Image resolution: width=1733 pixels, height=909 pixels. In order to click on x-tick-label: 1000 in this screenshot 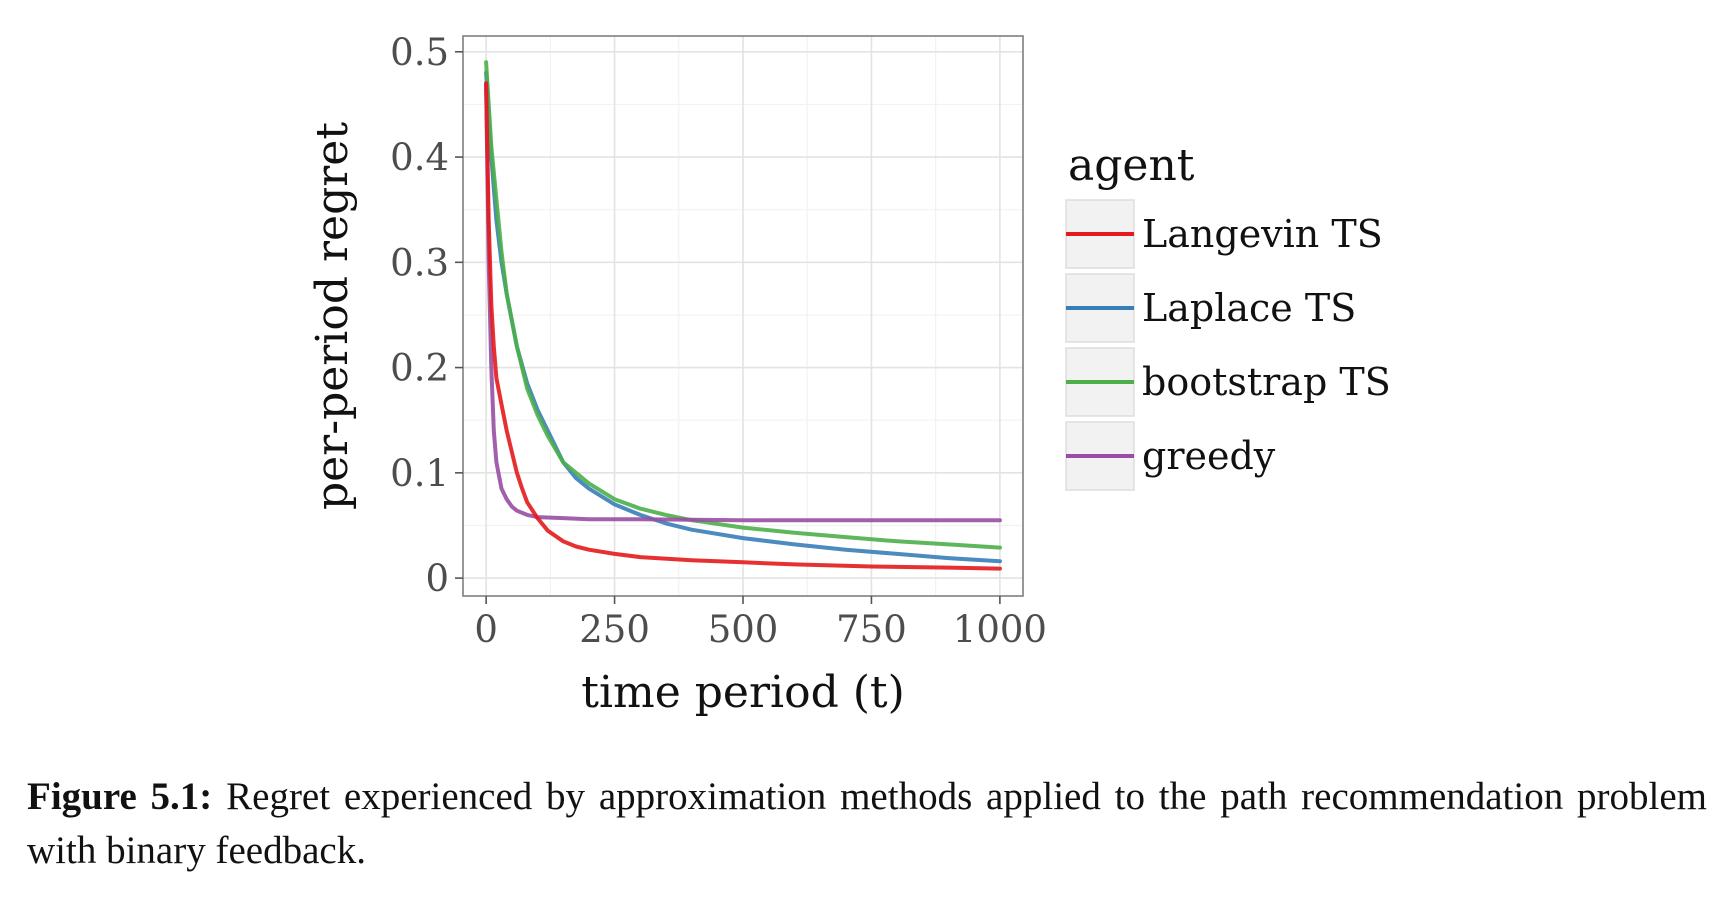, I will do `click(1000, 629)`.